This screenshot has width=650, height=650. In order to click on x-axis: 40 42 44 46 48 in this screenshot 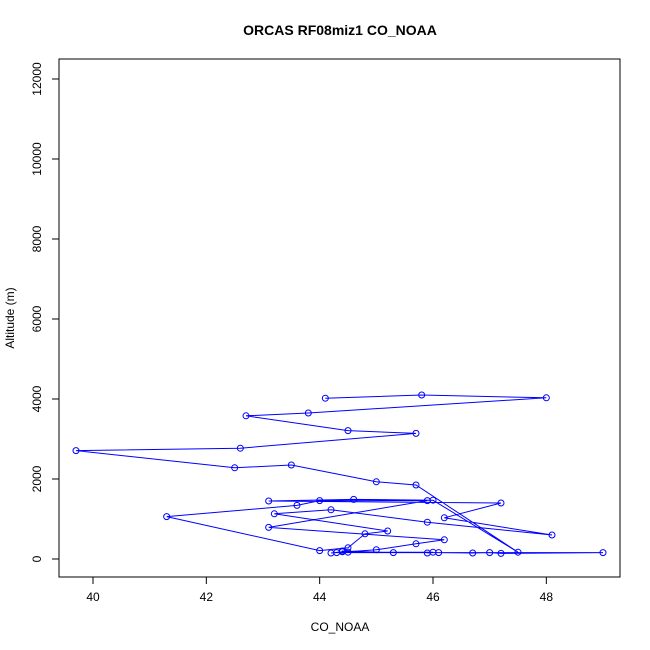, I will do `click(319, 590)`.